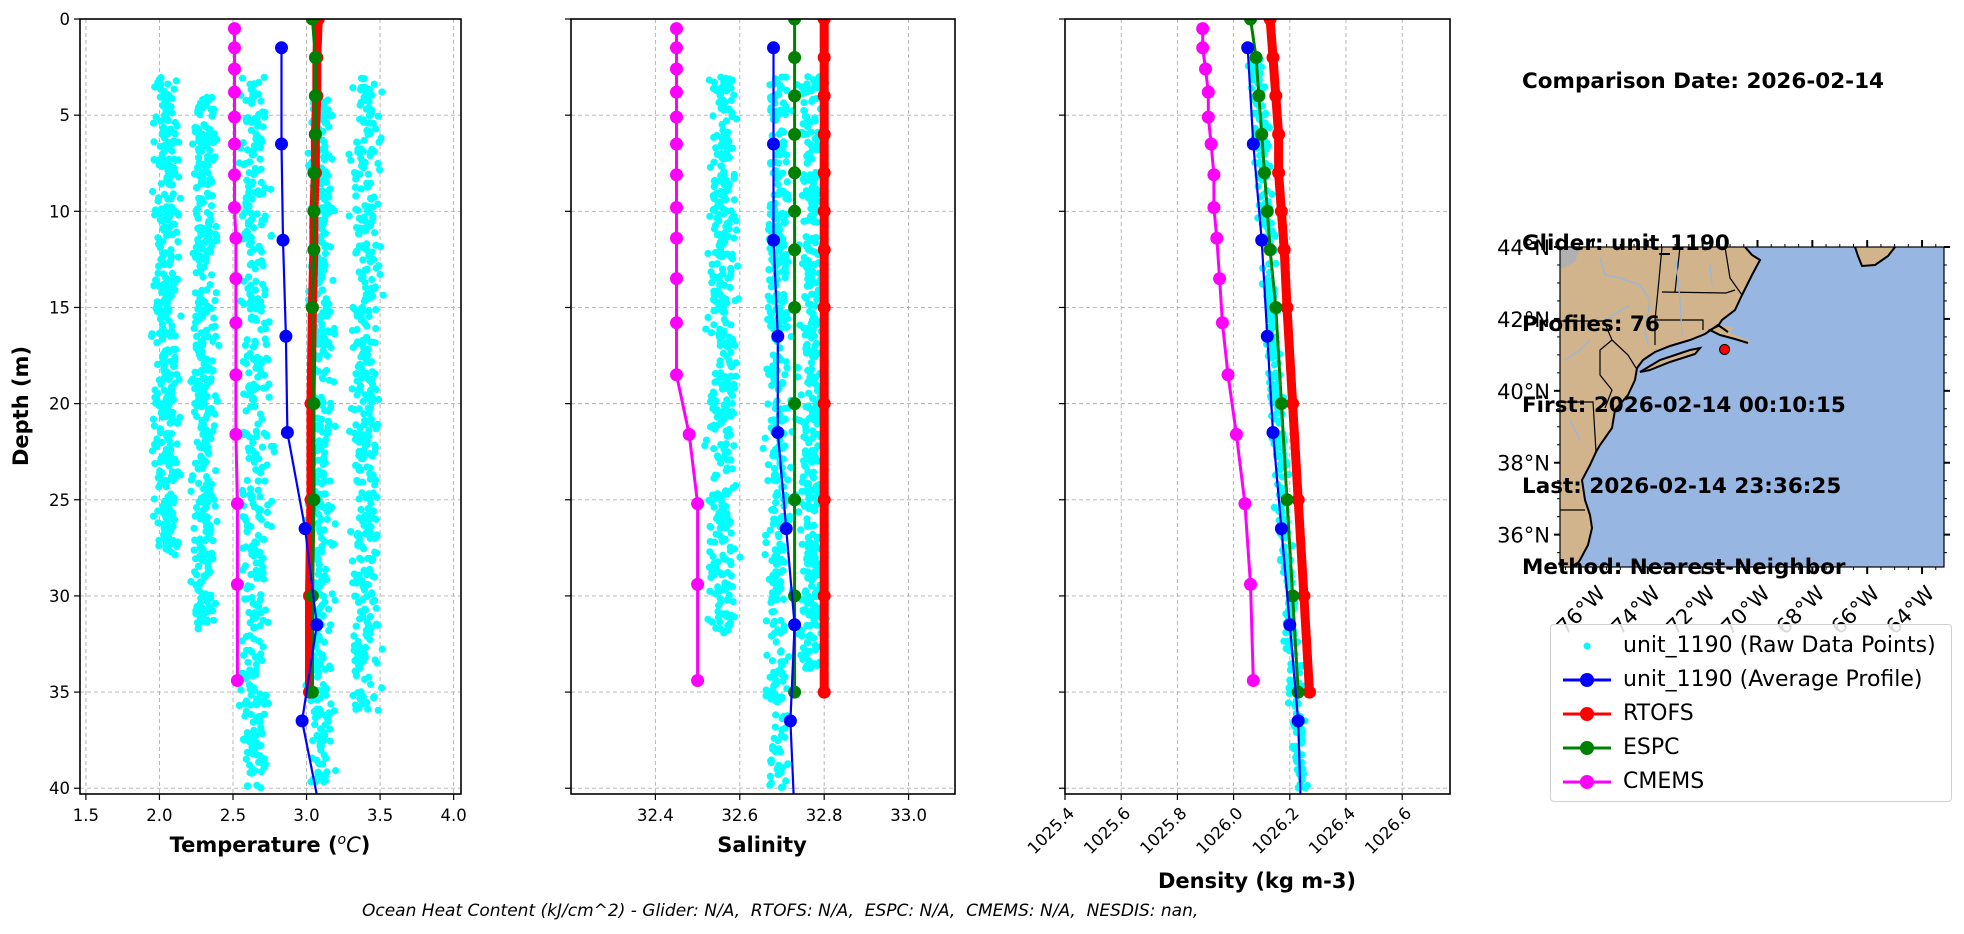 The height and width of the screenshot is (934, 1964). I want to click on series-espc, so click(313, 359).